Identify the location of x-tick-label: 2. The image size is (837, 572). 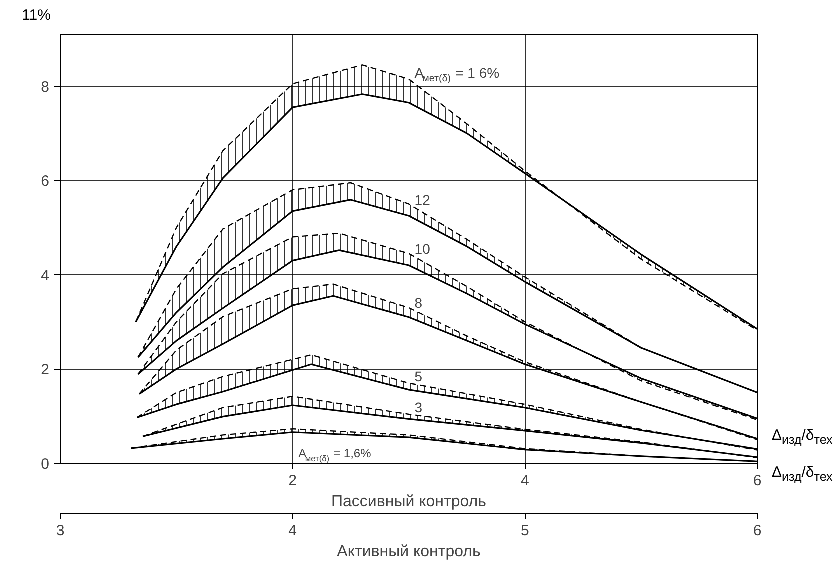
(293, 481).